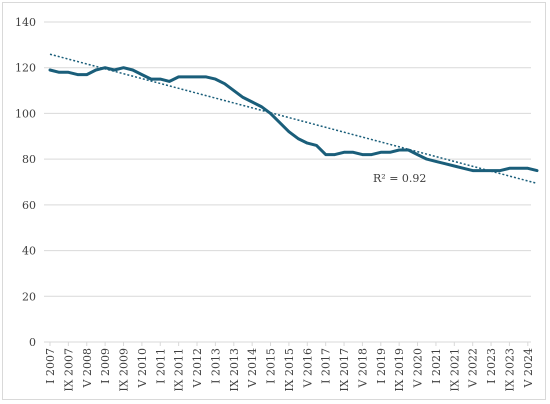 The image size is (550, 404). What do you see at coordinates (362, 368) in the screenshot?
I see `x-tick-label: V 2018` at bounding box center [362, 368].